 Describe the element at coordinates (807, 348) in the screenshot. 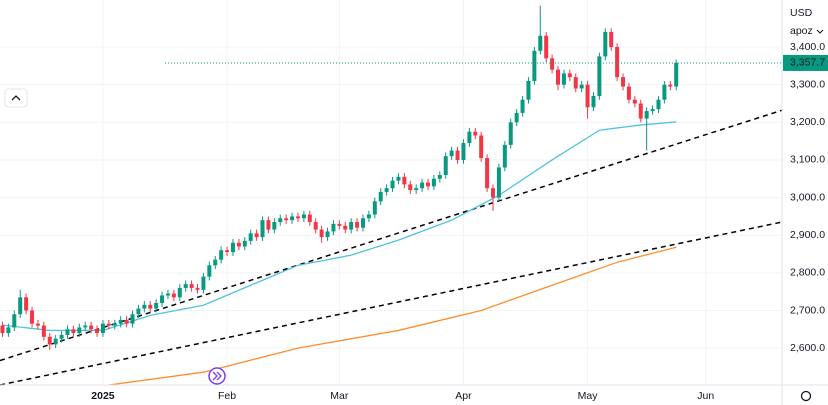

I see `y-tick-label: 2,600.0` at that location.